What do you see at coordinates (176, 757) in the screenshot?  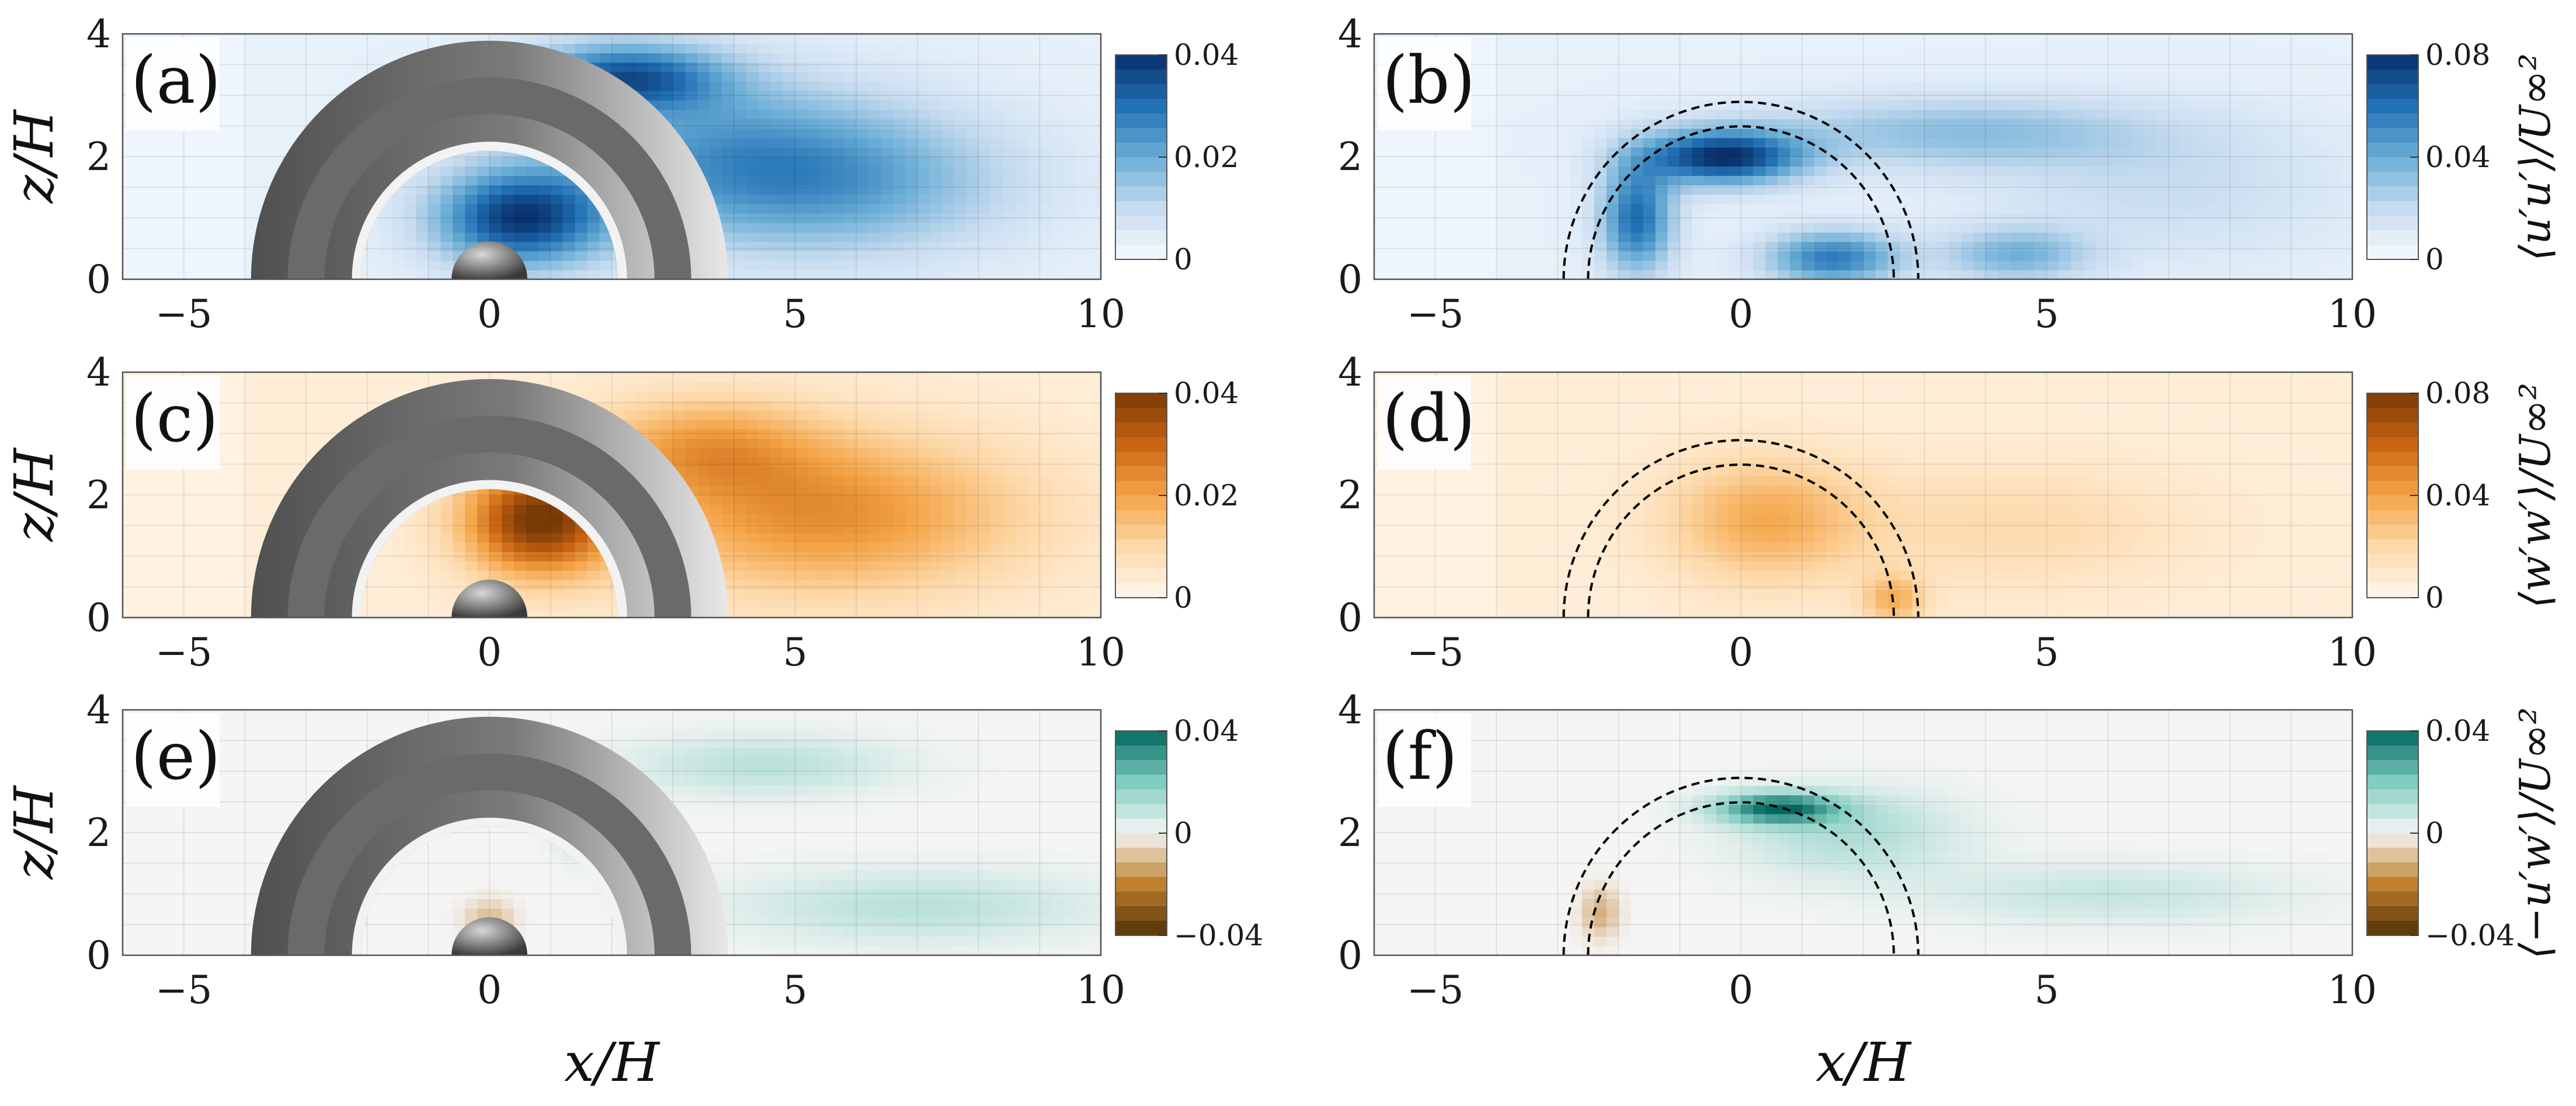 I see `panel-label: (e)` at bounding box center [176, 757].